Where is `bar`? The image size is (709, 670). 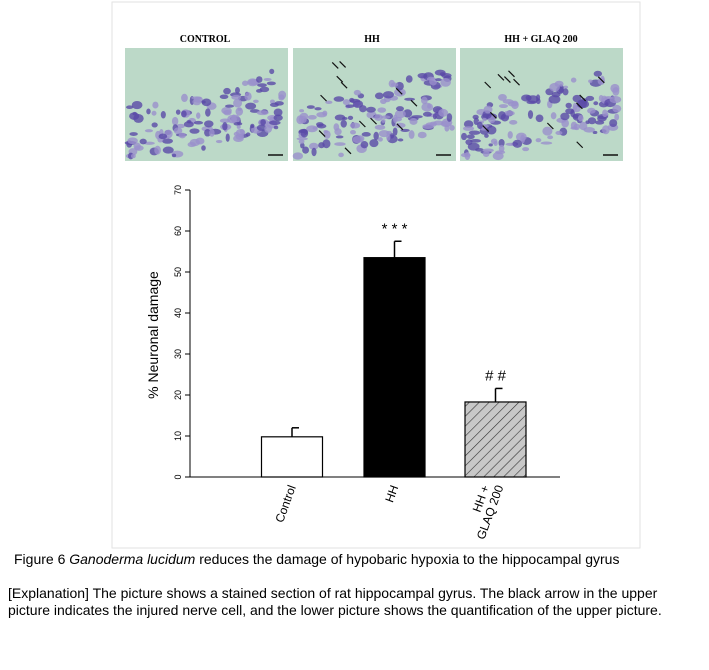 bar is located at coordinates (495, 439).